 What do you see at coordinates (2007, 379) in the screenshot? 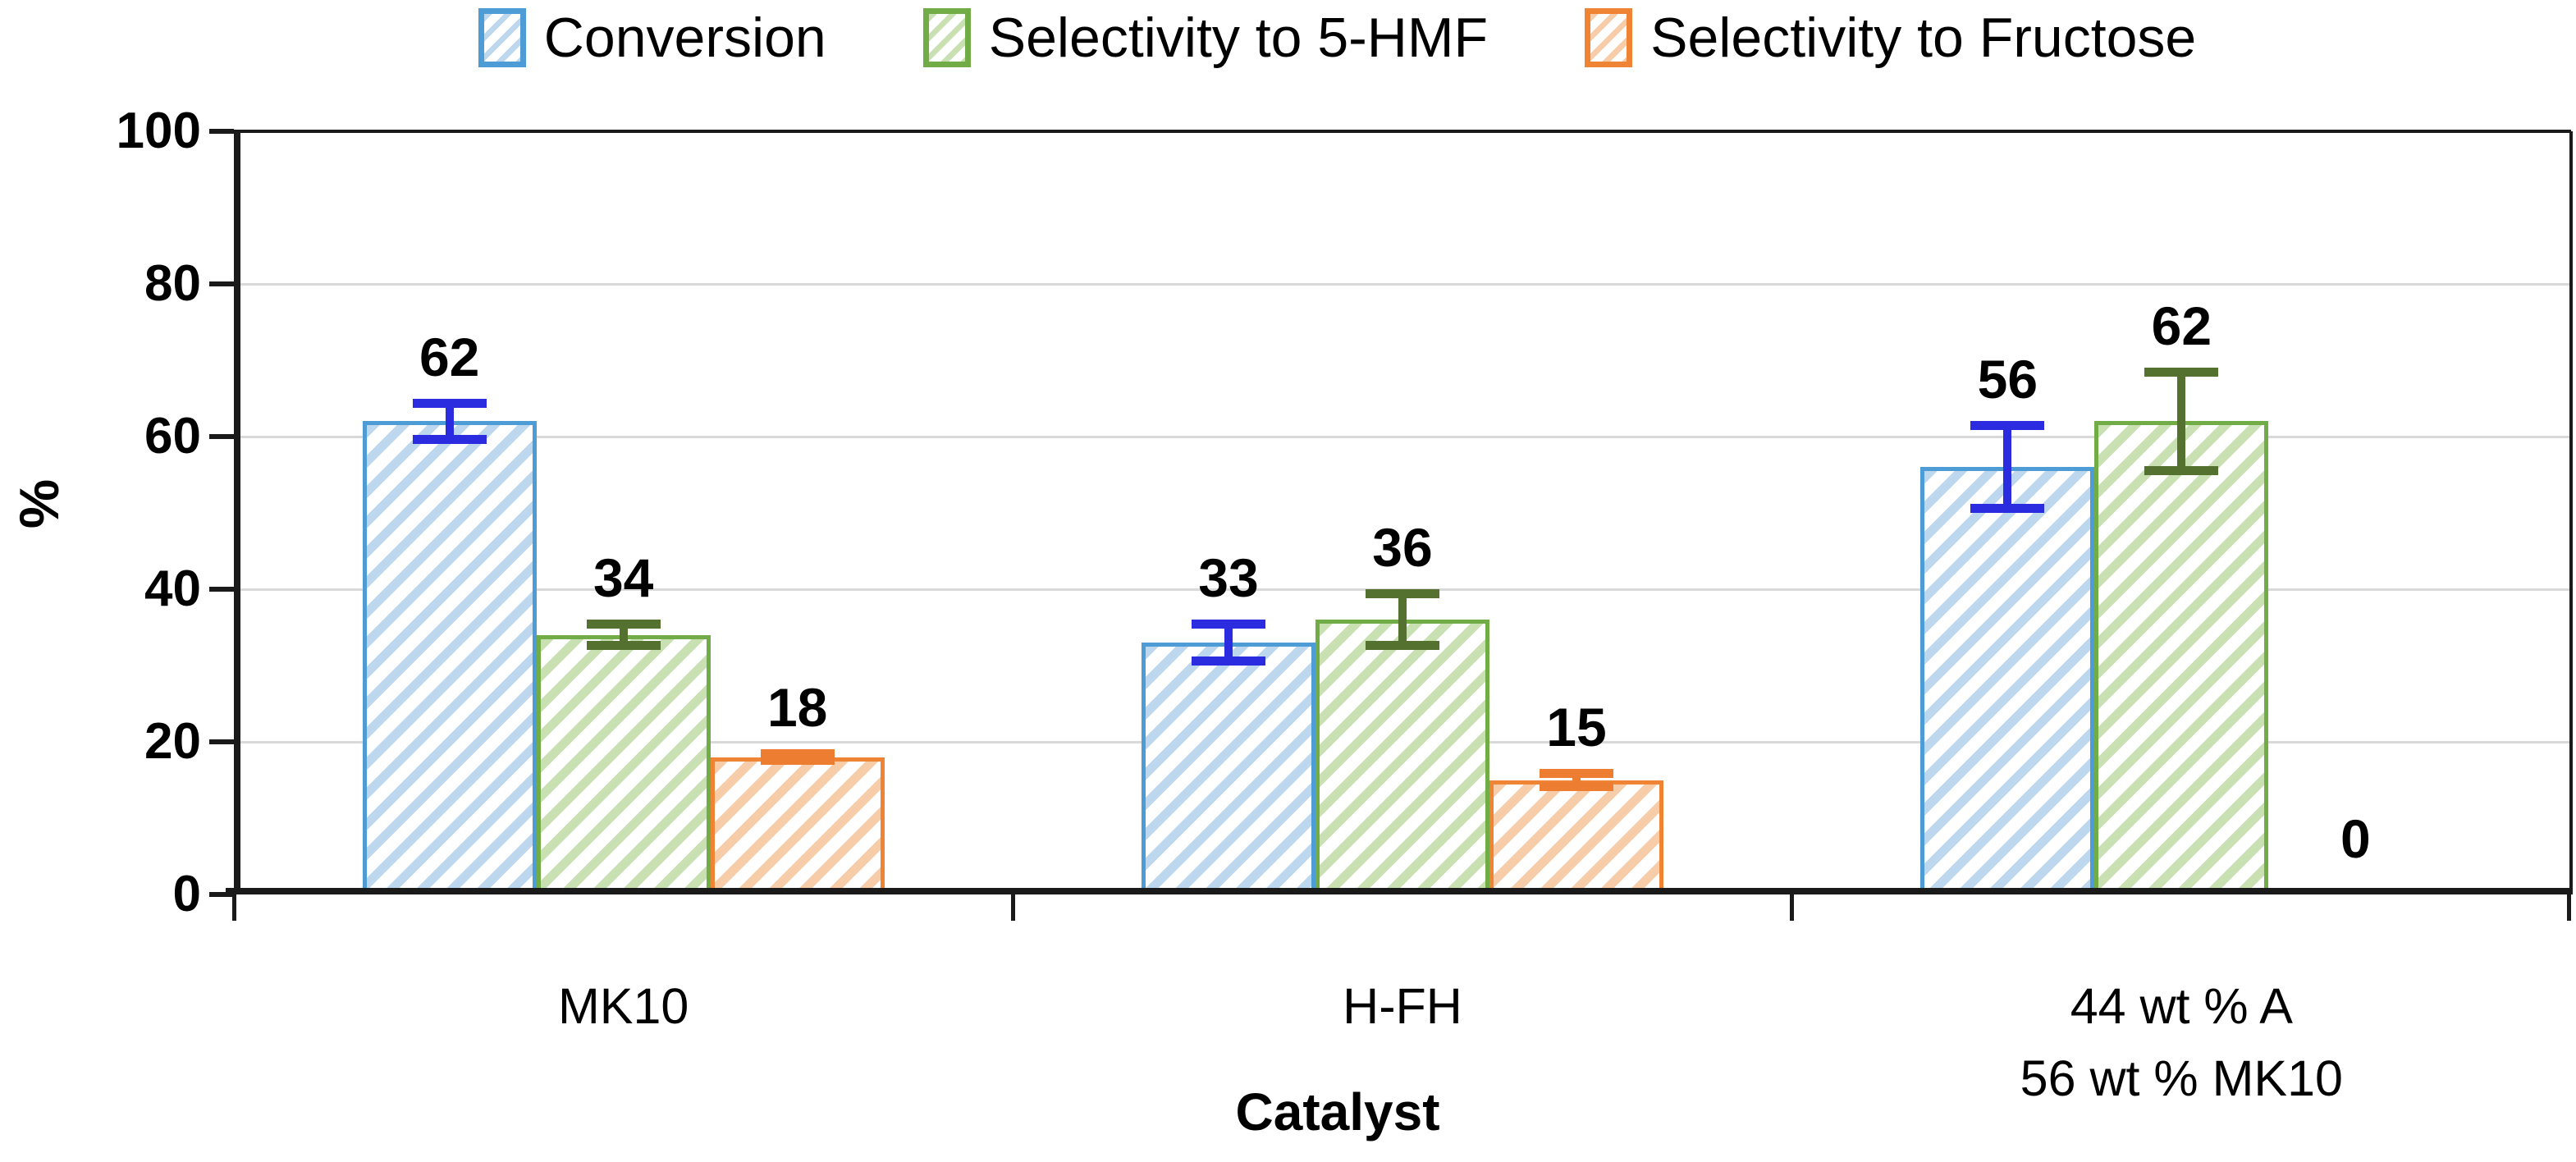
I see `data-label-conversion-44-wt-a: 56` at bounding box center [2007, 379].